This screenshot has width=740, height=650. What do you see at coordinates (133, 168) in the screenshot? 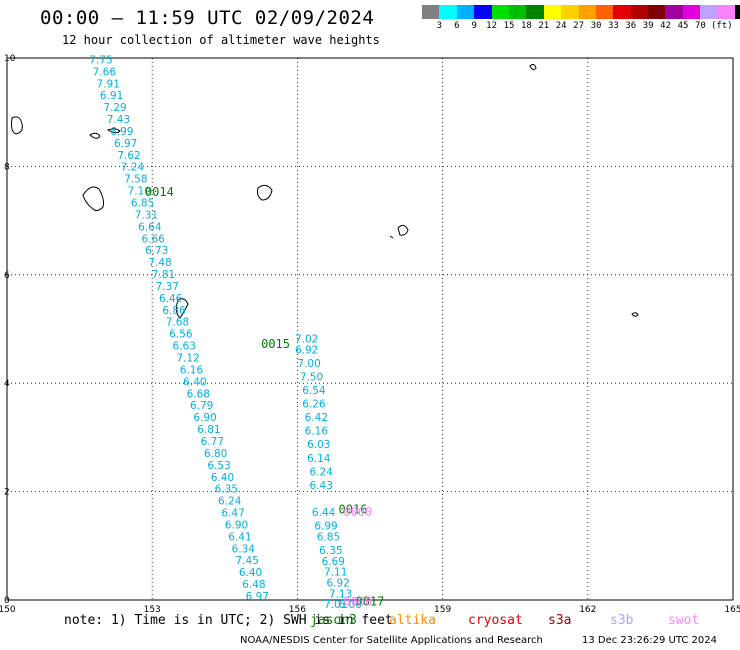
I see `wave-height-label: 7.24` at bounding box center [133, 168].